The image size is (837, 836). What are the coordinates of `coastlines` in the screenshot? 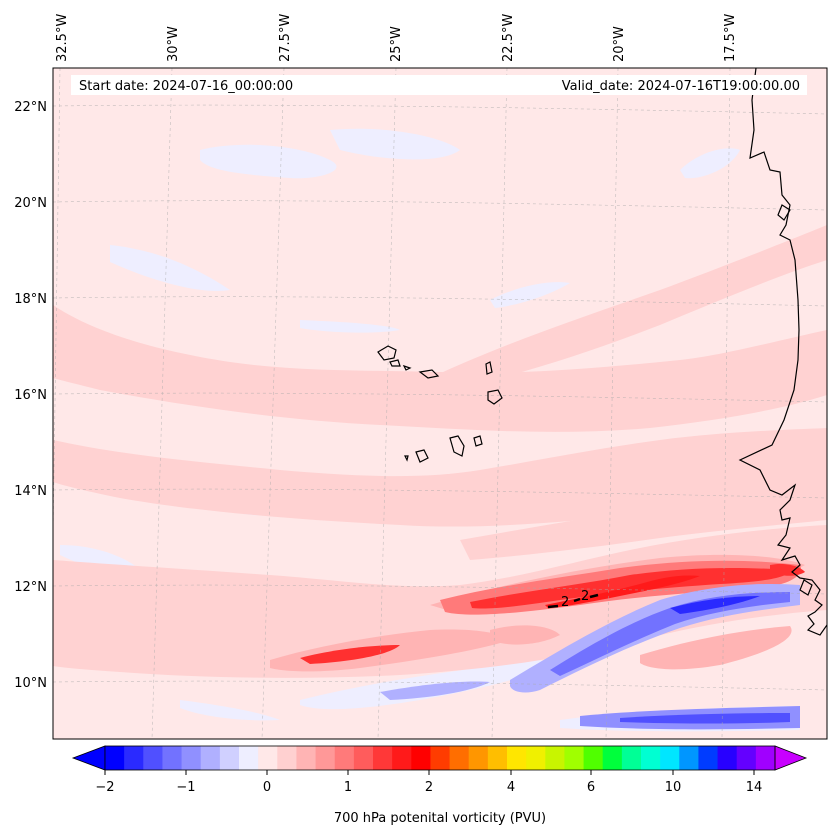 It's located at (782, 352).